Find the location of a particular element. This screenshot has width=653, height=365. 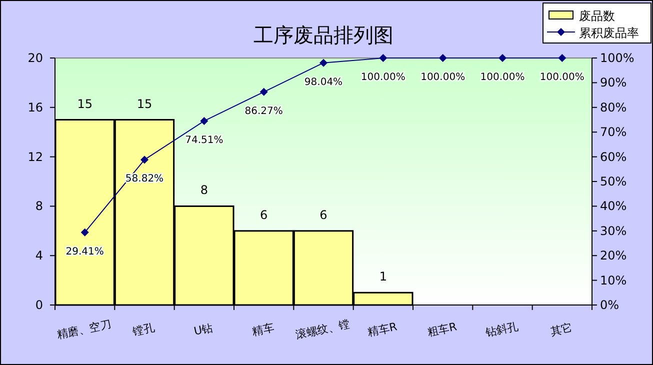

y2-tick-label: 90% is located at coordinates (613, 83).